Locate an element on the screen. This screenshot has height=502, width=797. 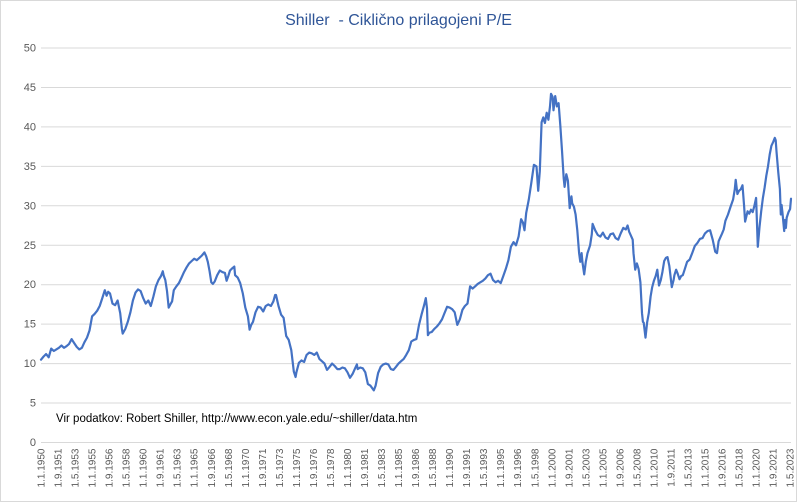
x-tick-label: 1.9.2001 is located at coordinates (569, 467).